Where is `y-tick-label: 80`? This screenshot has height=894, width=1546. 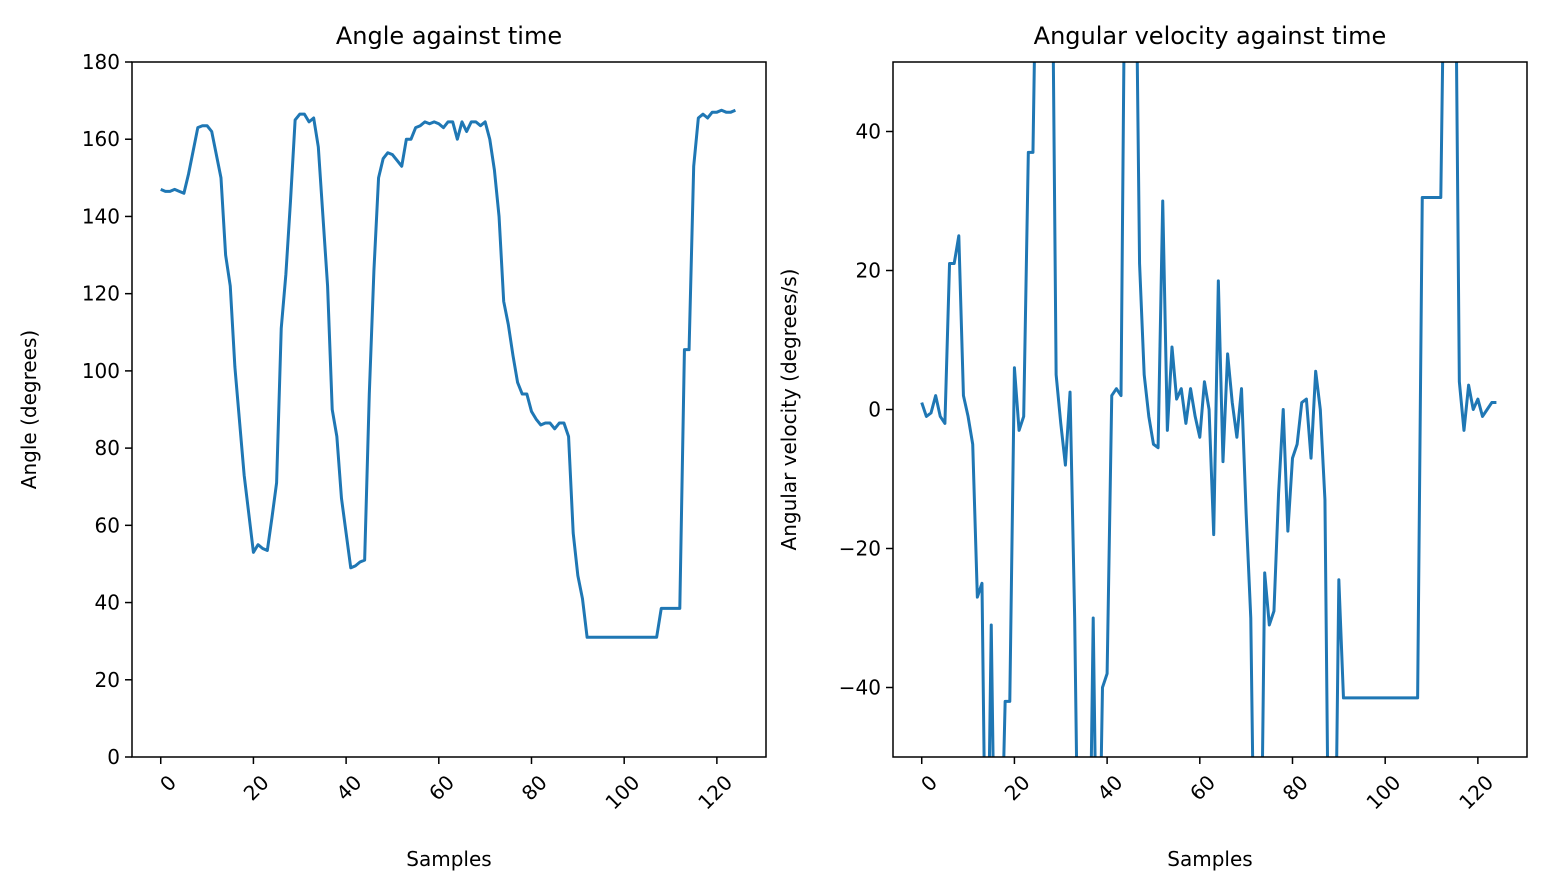 y-tick-label: 80 is located at coordinates (107, 448).